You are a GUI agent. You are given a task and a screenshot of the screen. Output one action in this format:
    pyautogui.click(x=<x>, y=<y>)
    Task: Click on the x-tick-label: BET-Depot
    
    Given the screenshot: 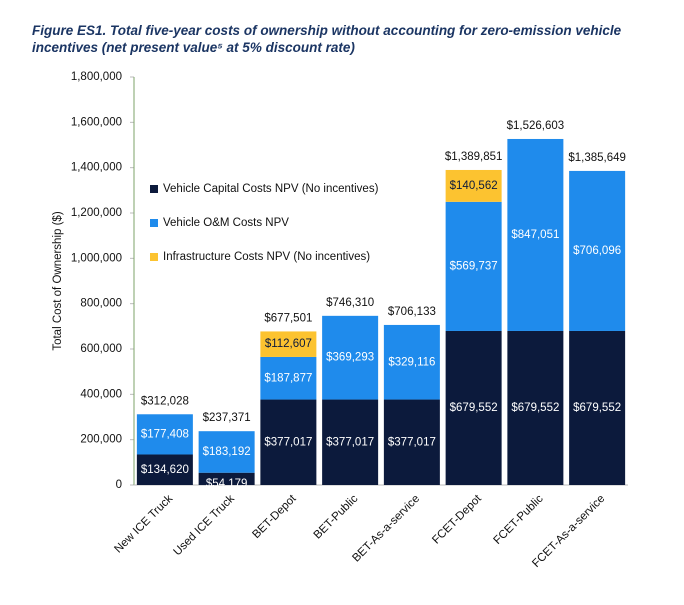 What is the action you would take?
    pyautogui.click(x=274, y=516)
    